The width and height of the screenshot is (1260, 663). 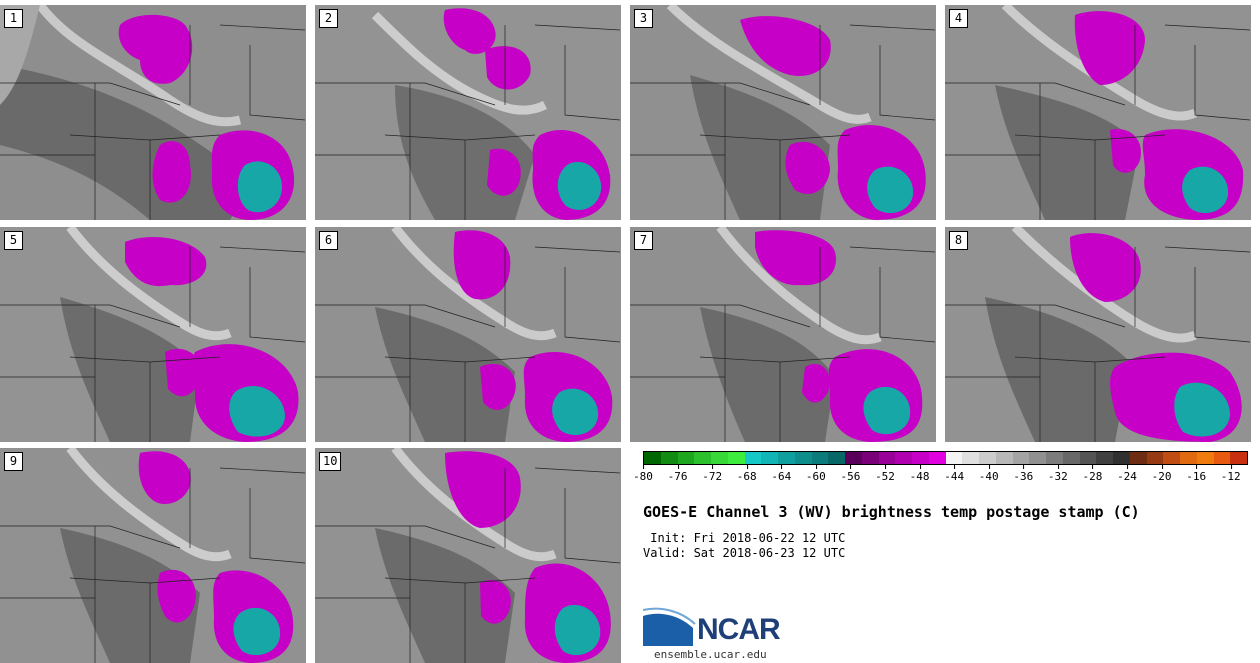 I want to click on member-label: 1, so click(x=13, y=18).